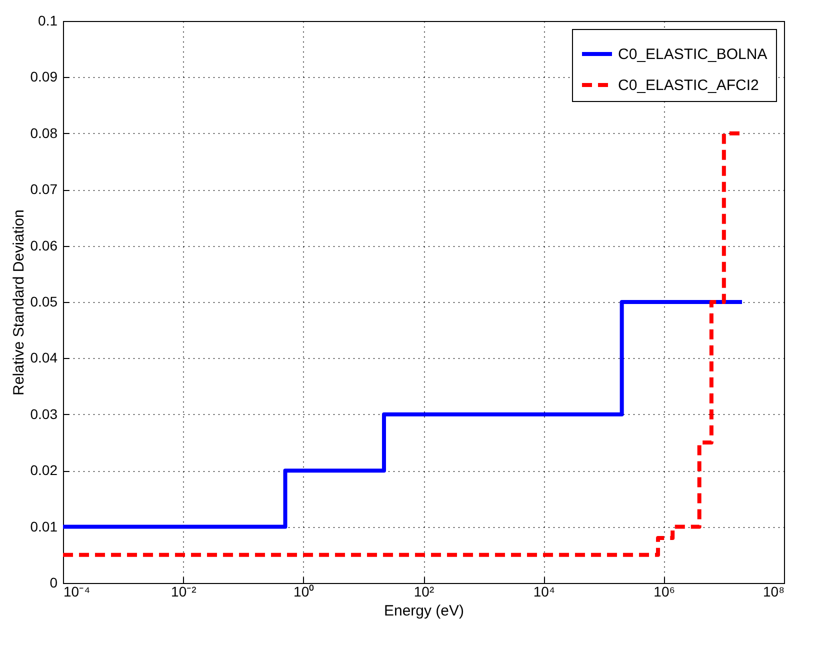 The width and height of the screenshot is (825, 659). What do you see at coordinates (184, 592) in the screenshot?
I see `x-tick-label: 10⁻²` at bounding box center [184, 592].